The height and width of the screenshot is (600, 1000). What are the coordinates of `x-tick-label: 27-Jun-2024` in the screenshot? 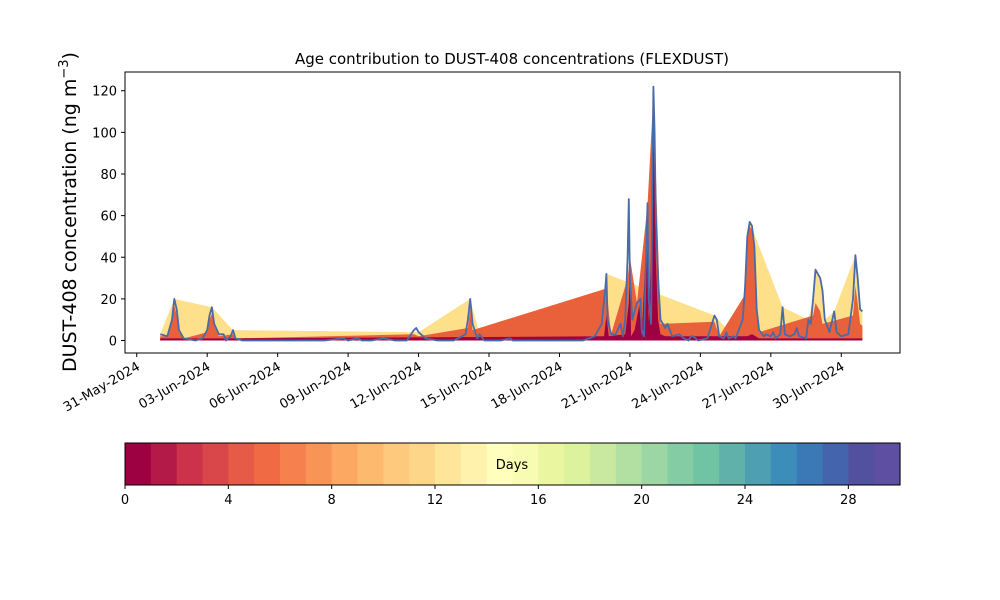 It's located at (738, 385).